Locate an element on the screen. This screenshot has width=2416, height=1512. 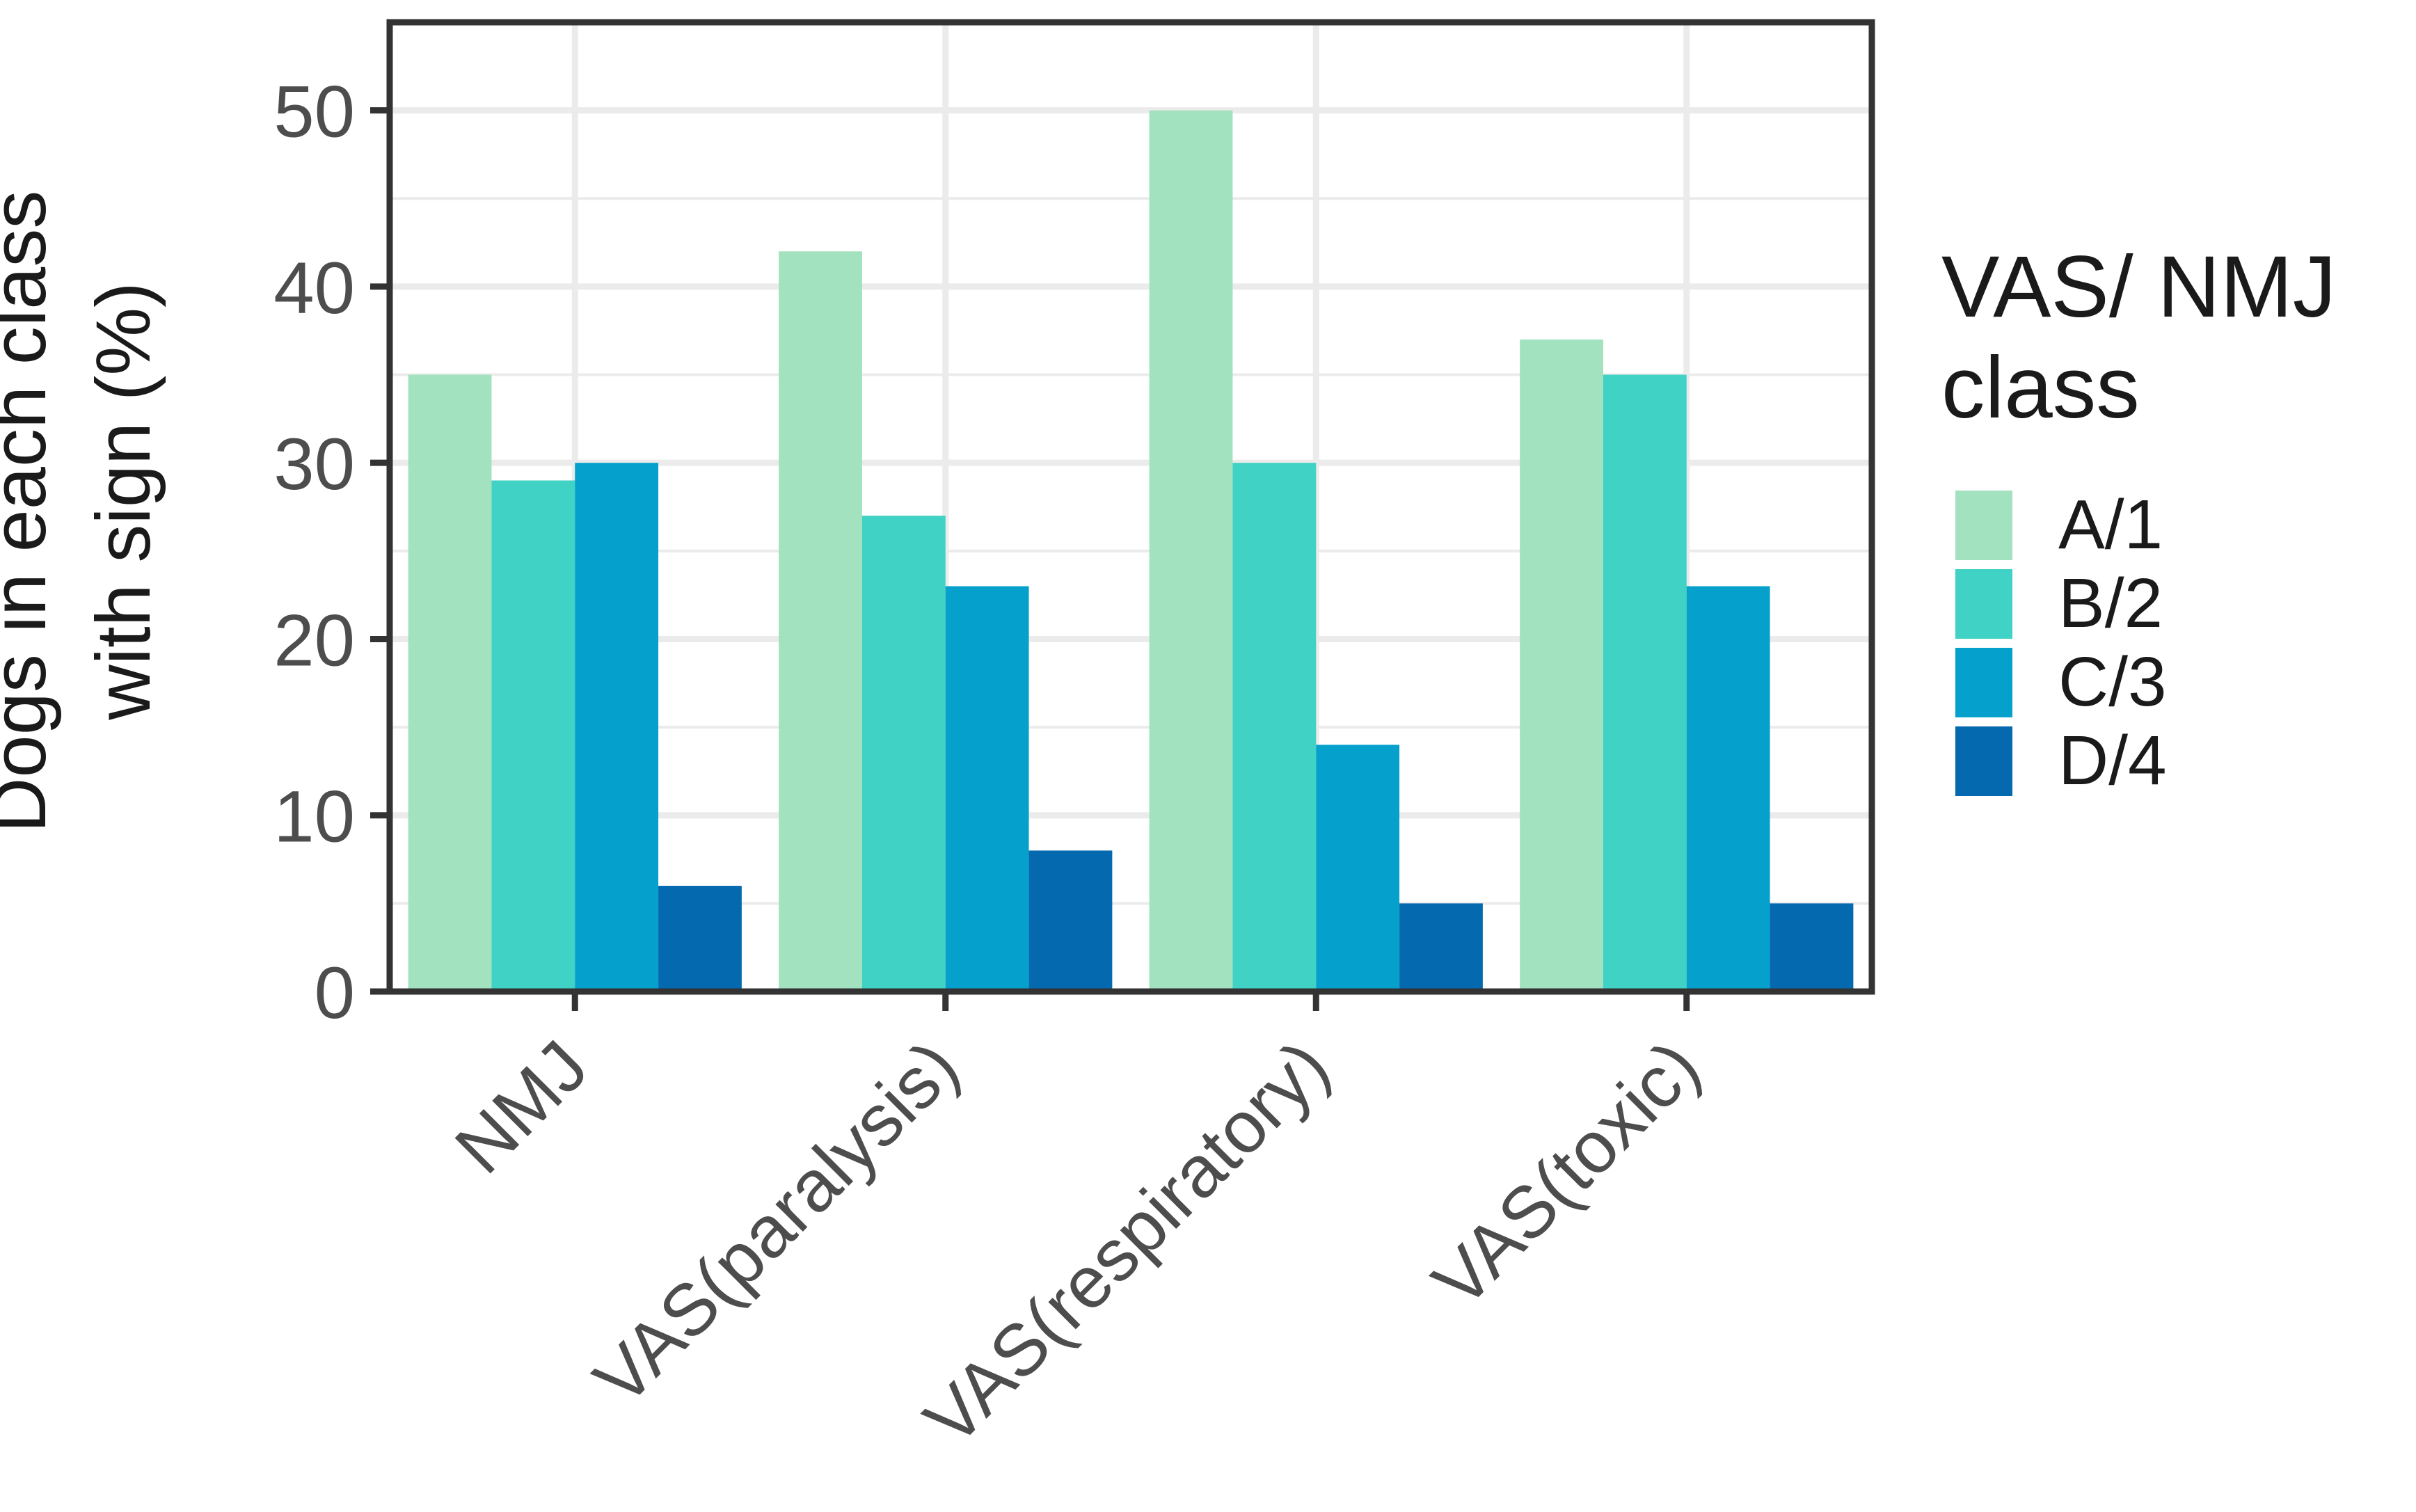
bar-D-4-nmj is located at coordinates (700, 939).